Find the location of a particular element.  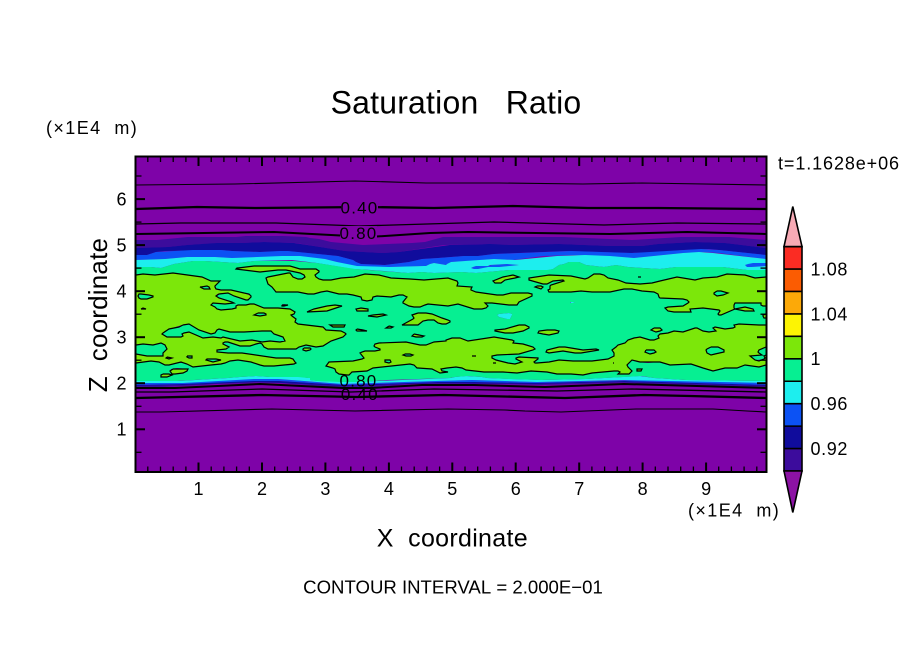

svg-text: X coordinate is located at coordinates (452, 539).